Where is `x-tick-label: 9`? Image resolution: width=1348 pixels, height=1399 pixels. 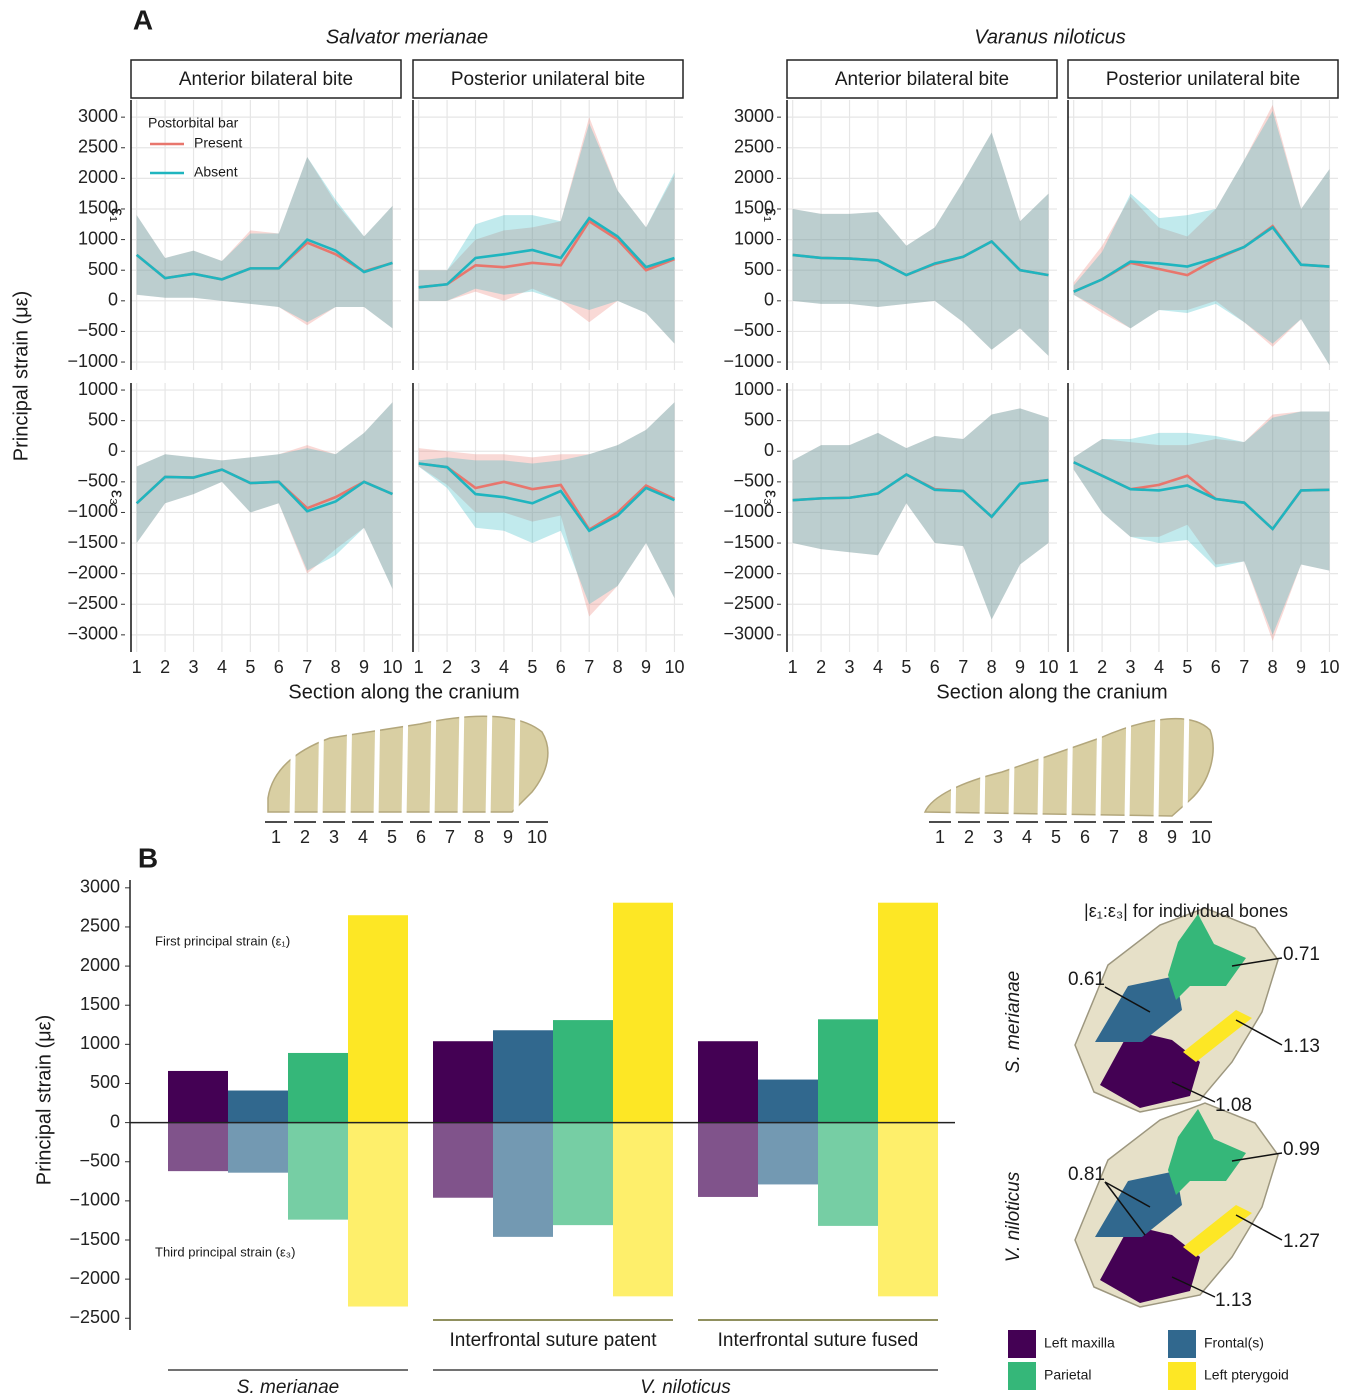 x-tick-label: 9 is located at coordinates (1020, 667).